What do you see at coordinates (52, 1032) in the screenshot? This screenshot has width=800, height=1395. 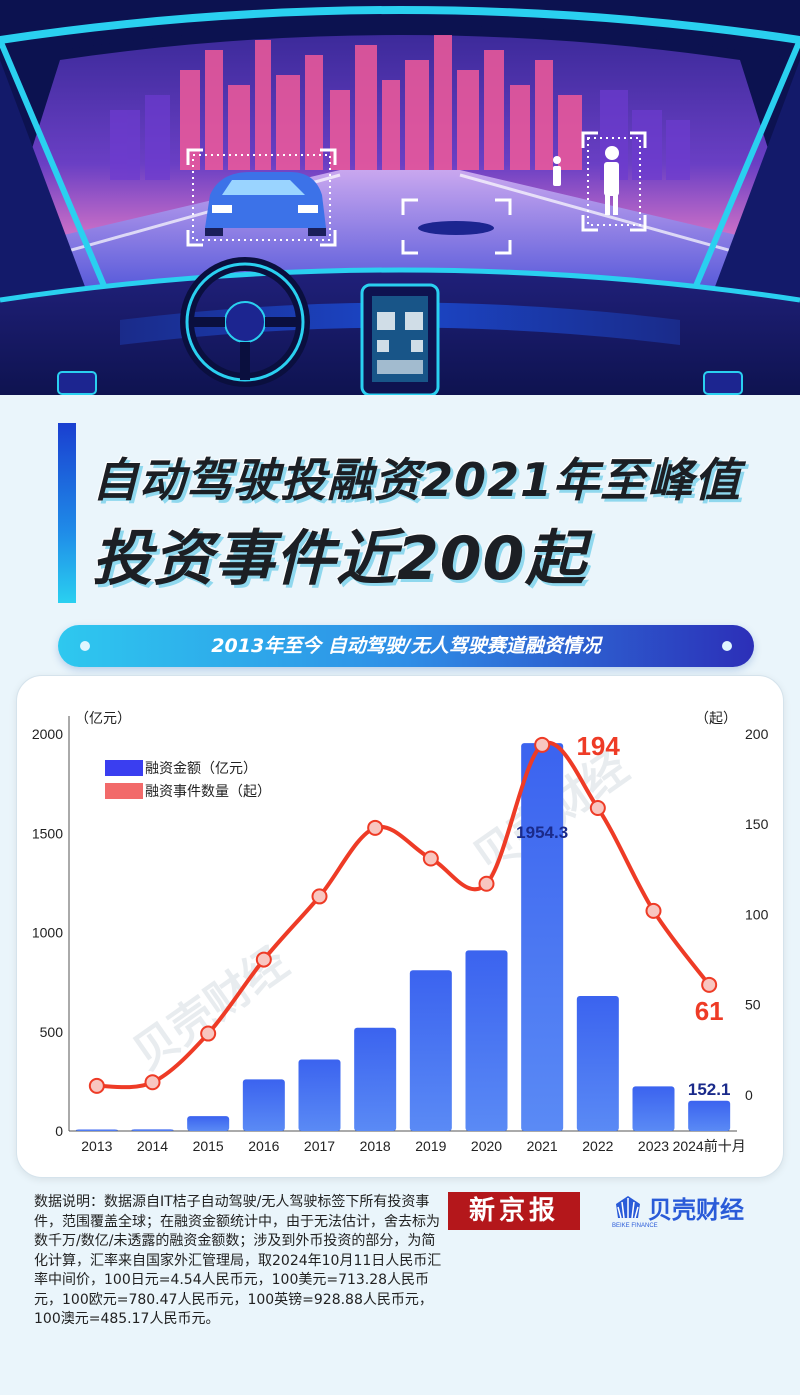 I see `left-tick-label: 500` at bounding box center [52, 1032].